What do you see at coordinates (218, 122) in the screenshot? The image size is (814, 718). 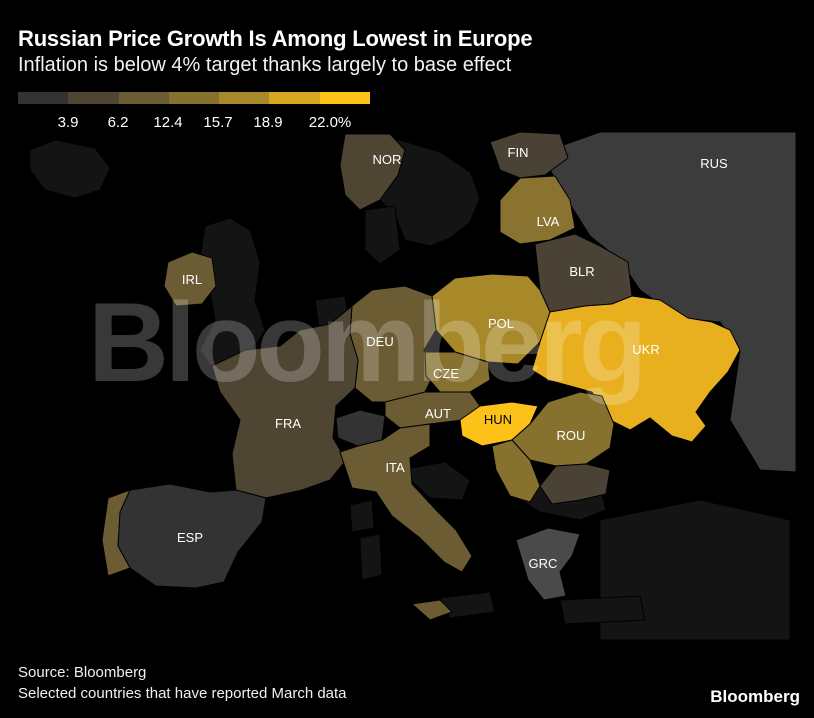 I see `legend-tick: 15.7` at bounding box center [218, 122].